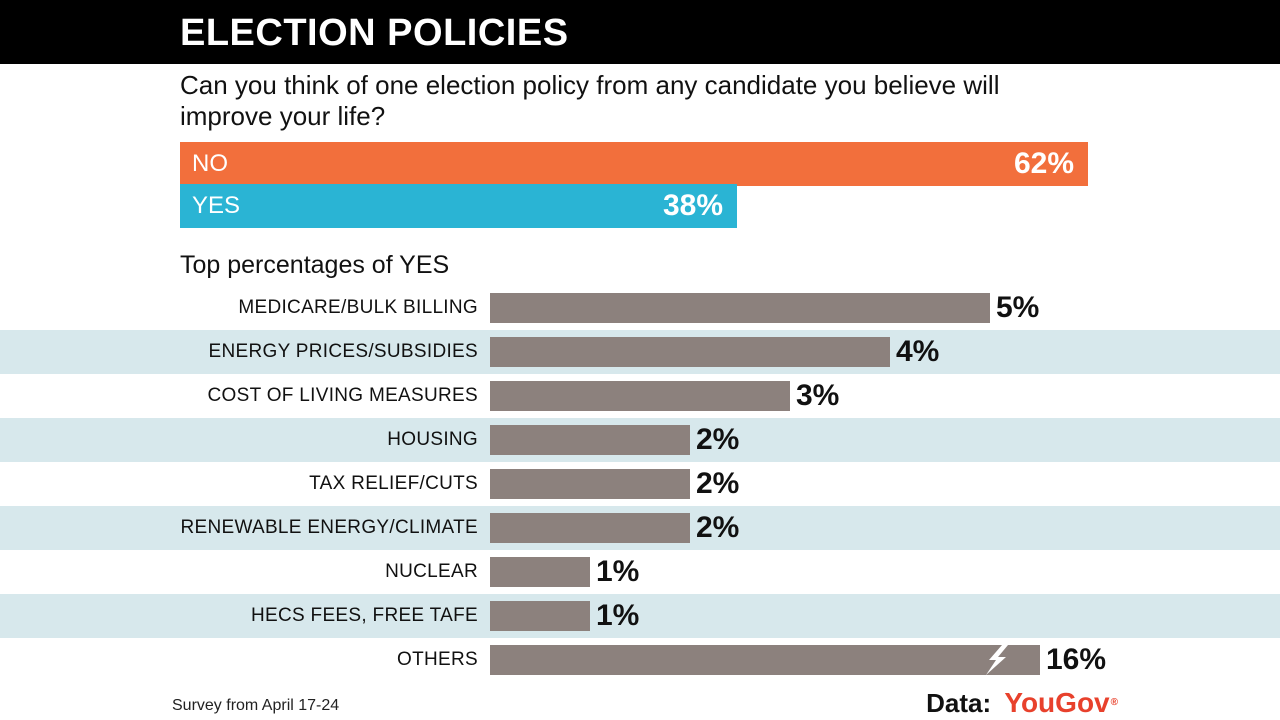 Image resolution: width=1280 pixels, height=720 pixels. I want to click on chart-title: ELECTION POLICIES, so click(374, 33).